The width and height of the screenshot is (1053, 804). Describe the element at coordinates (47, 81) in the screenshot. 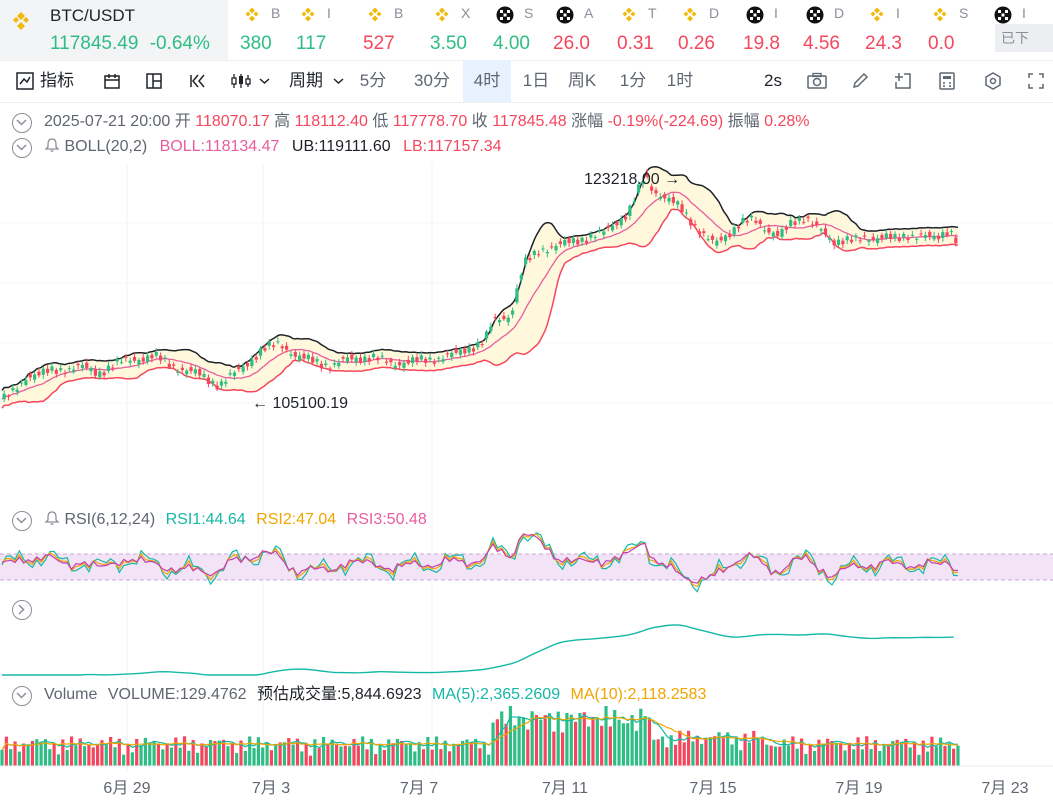

I see `indicators-button: 指标` at that location.